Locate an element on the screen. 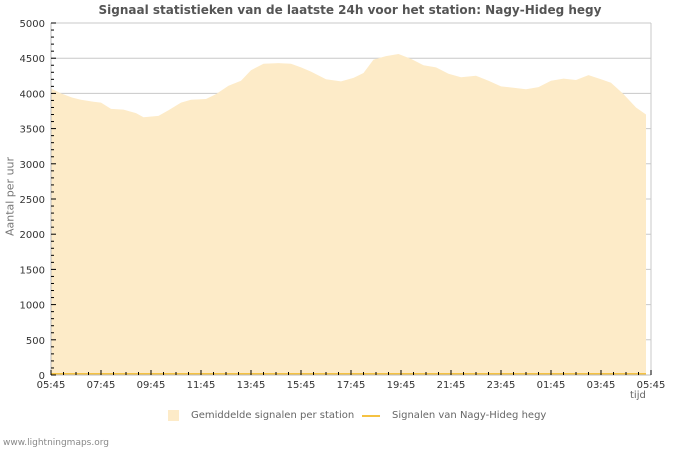  x-tick-label: 09:45 is located at coordinates (151, 385).